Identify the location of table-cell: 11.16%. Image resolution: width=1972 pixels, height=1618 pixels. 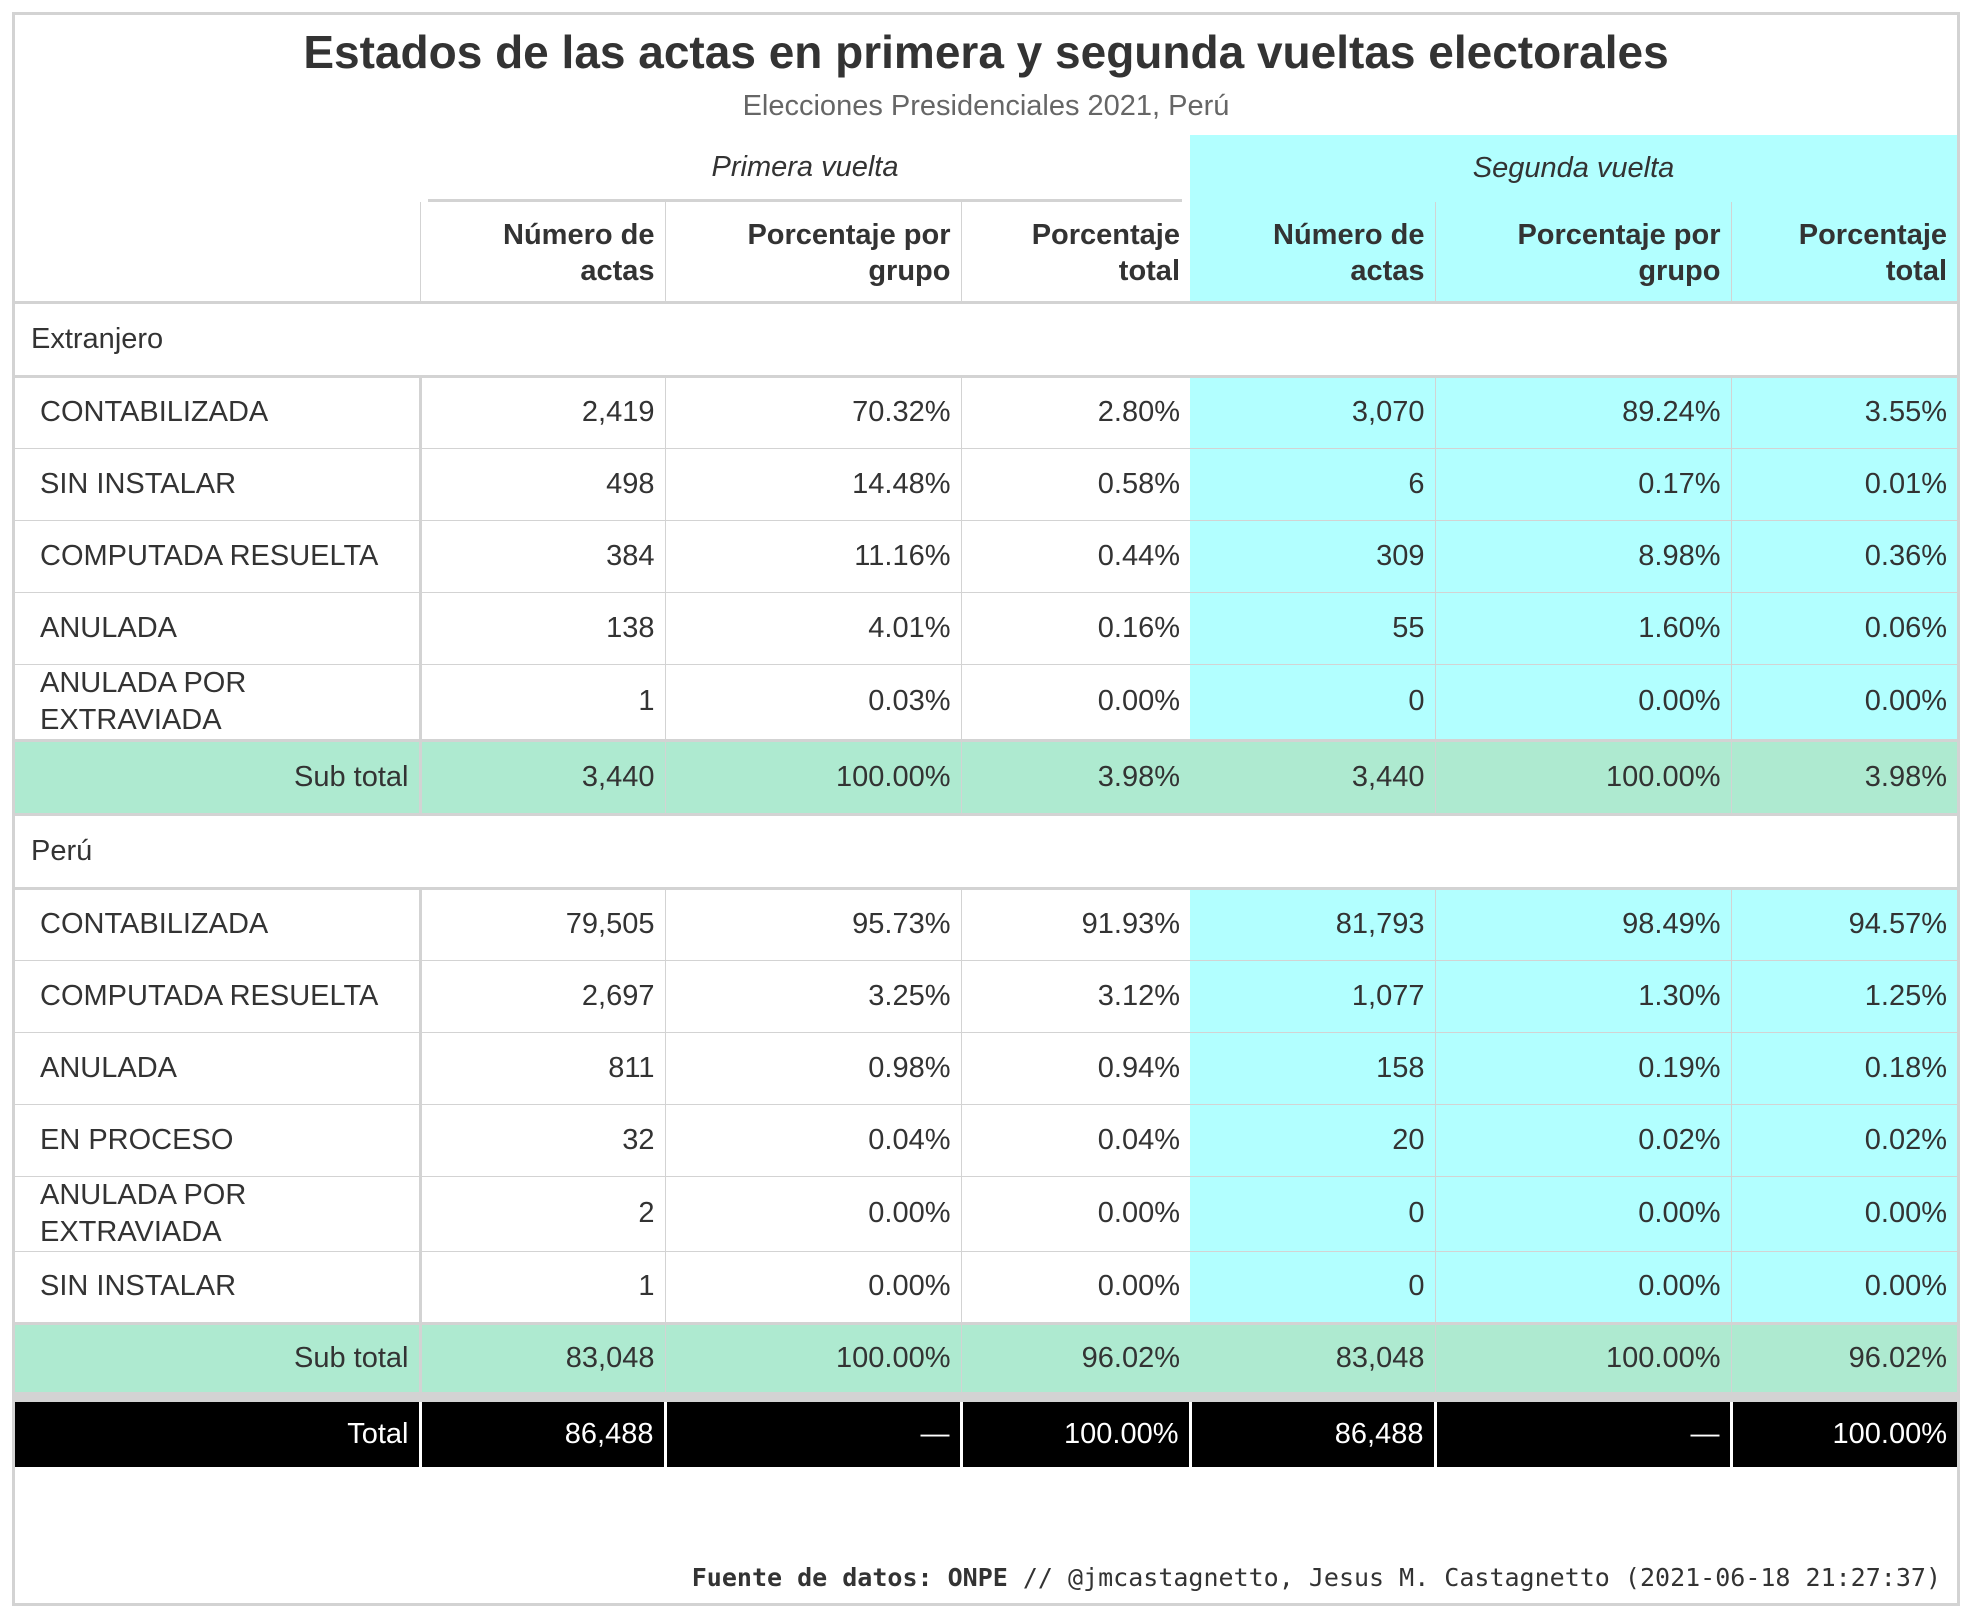
(813, 556).